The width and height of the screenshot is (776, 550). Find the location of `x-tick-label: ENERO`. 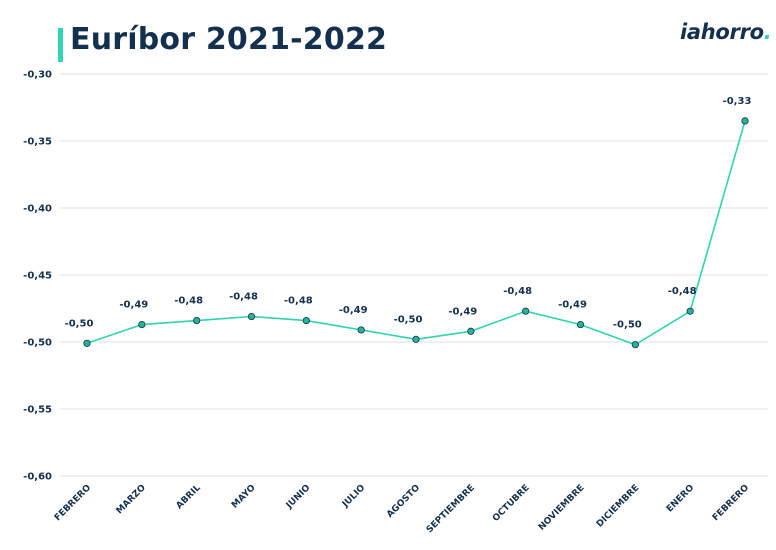

x-tick-label: ENERO is located at coordinates (681, 499).